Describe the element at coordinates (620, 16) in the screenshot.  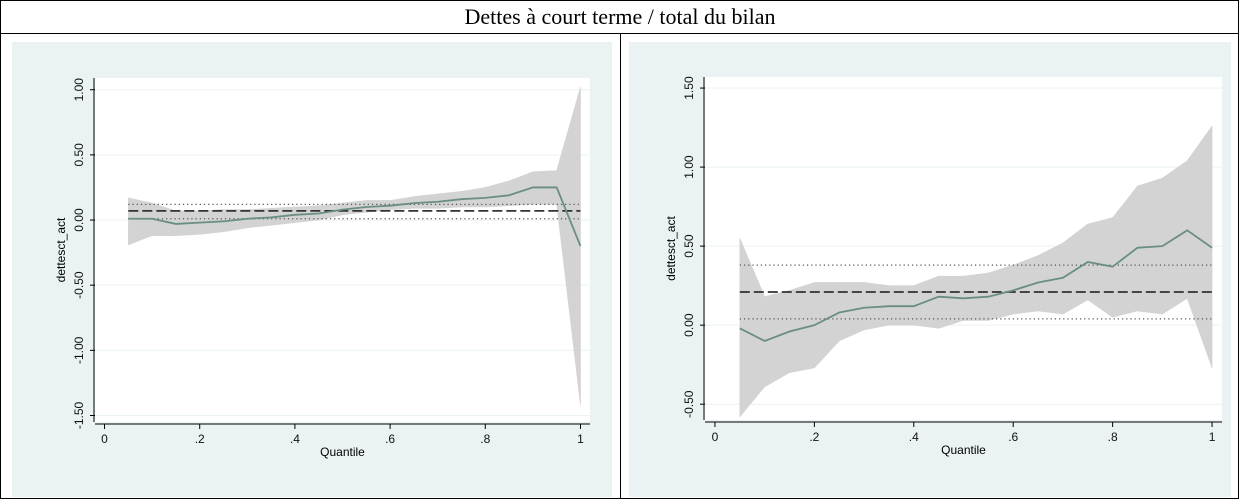
I see `table-title: Dettes à court terme / total du bilan` at that location.